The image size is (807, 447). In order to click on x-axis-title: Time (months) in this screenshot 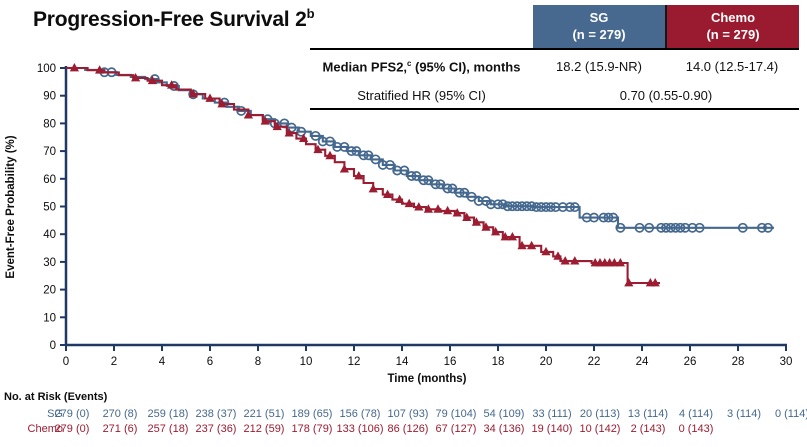, I will do `click(426, 379)`.